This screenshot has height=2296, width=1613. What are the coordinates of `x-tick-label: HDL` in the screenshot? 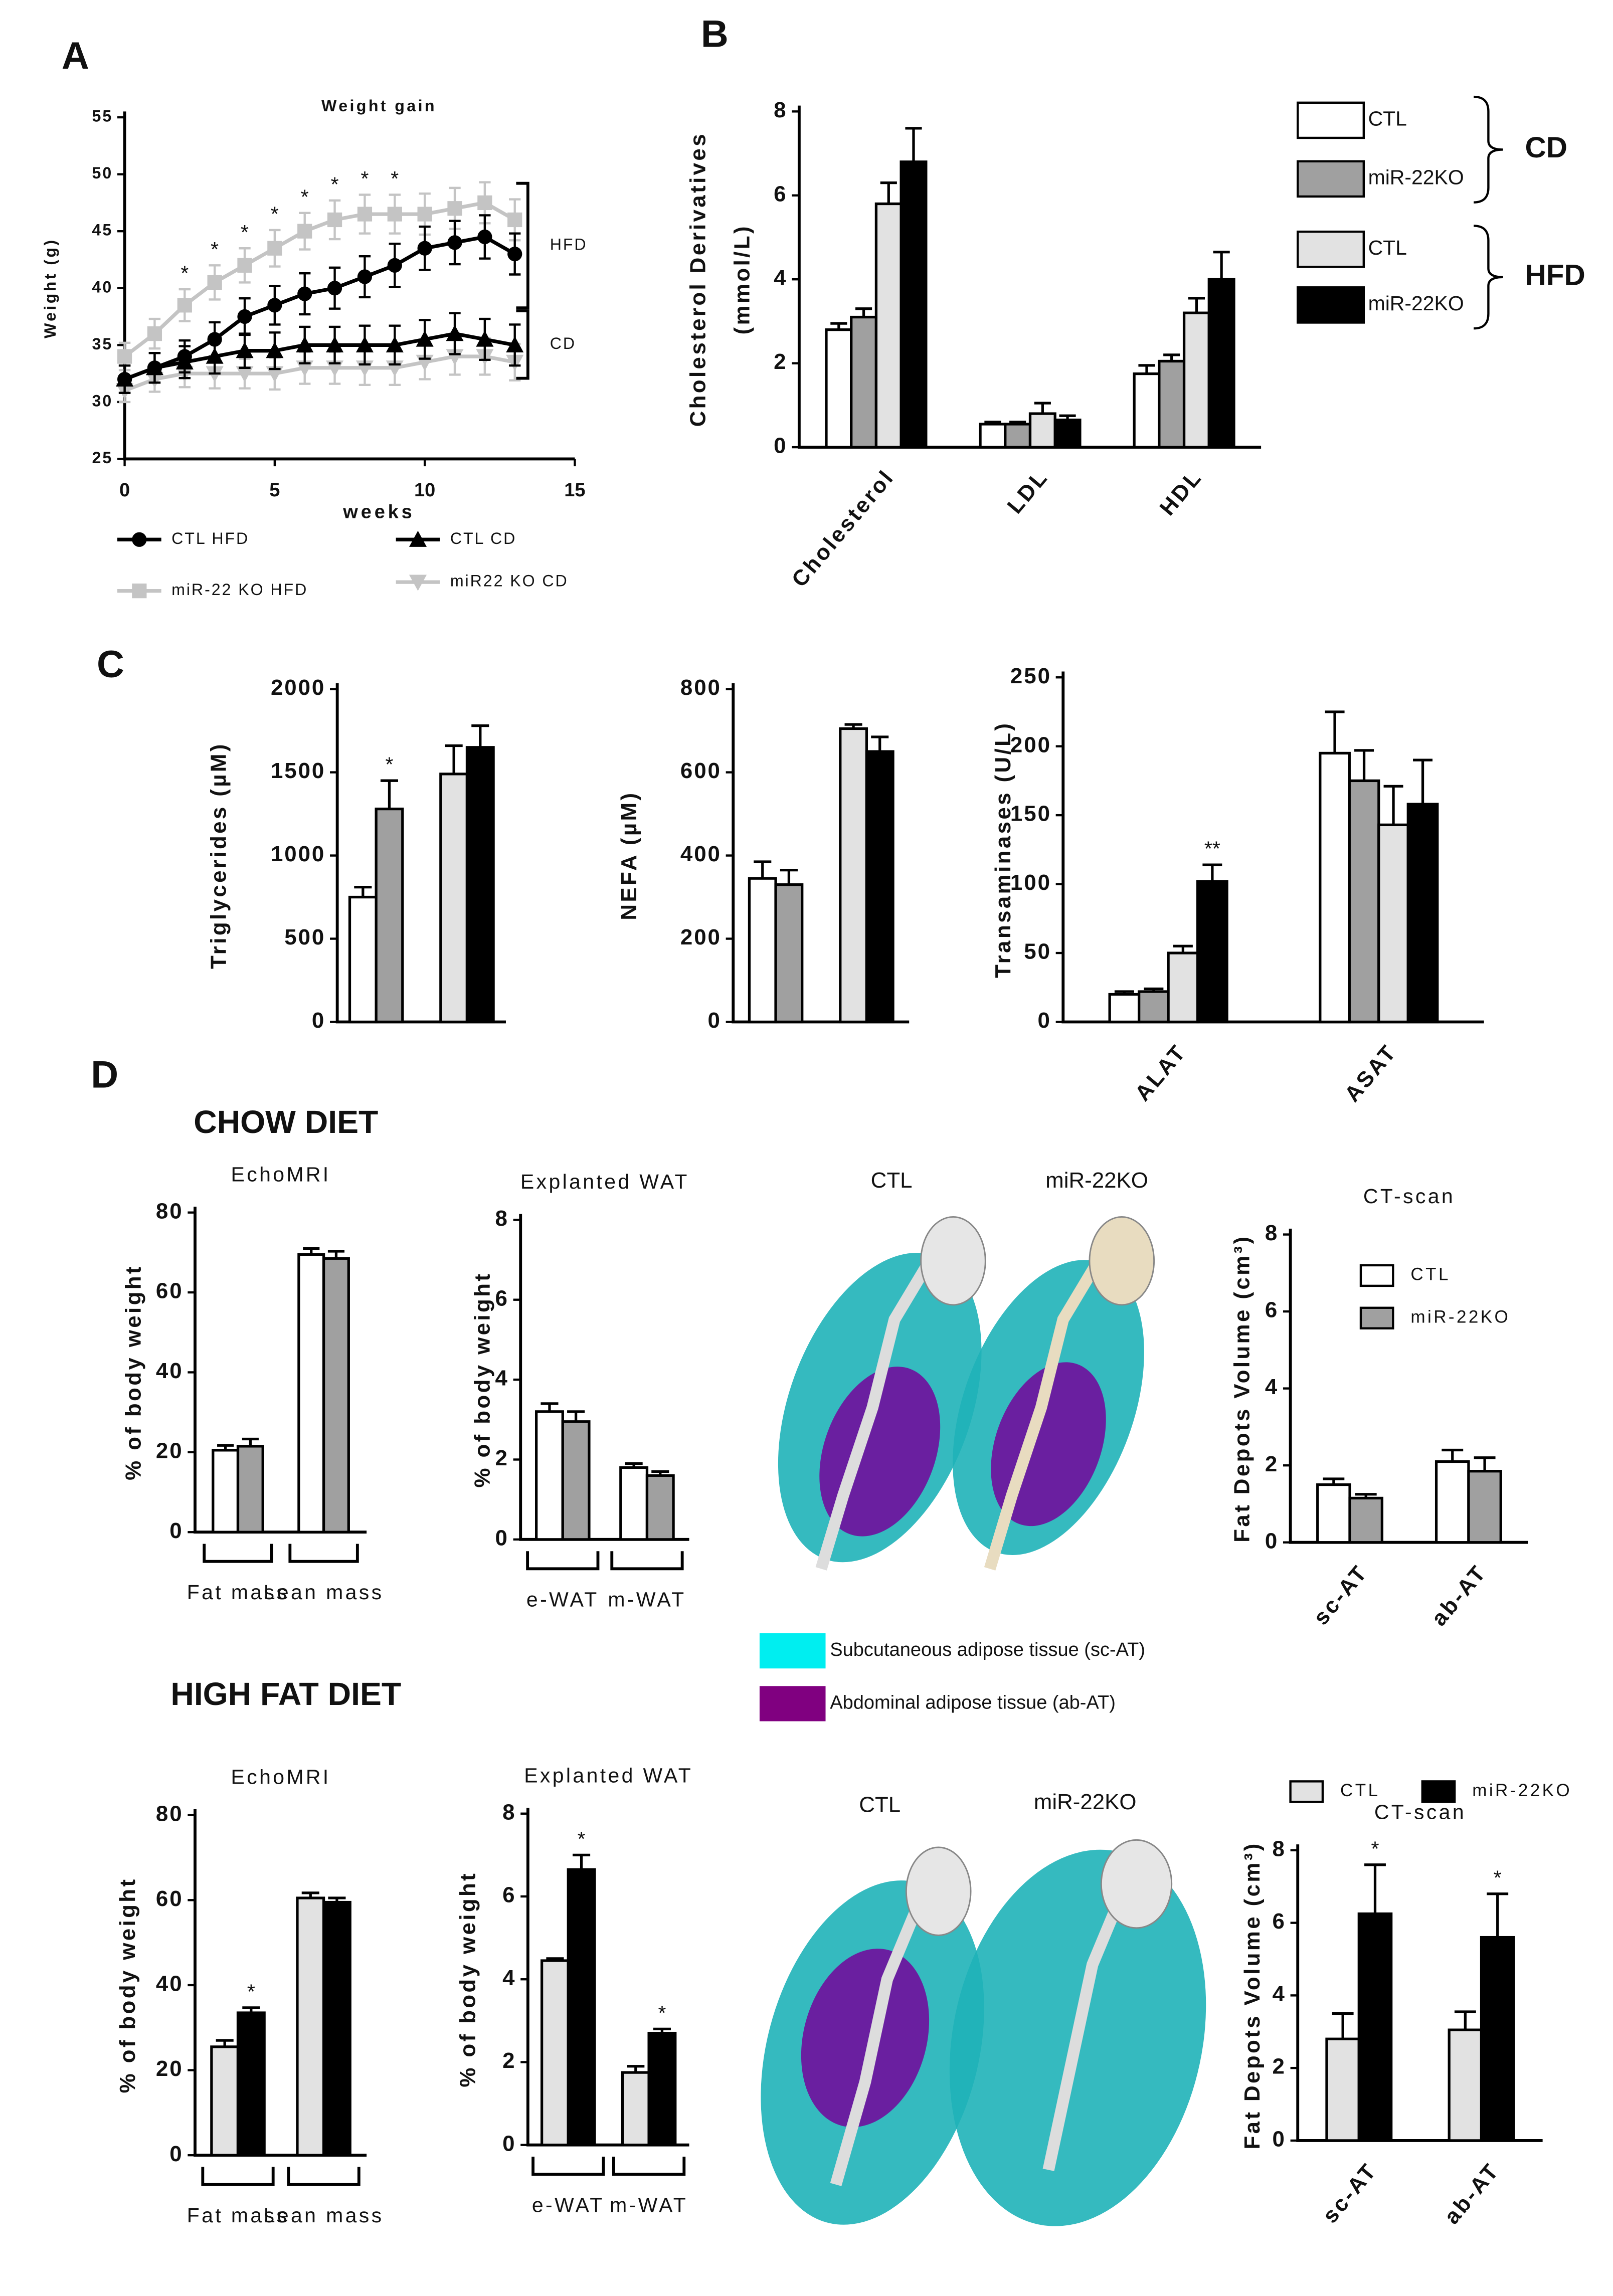 It's located at (1181, 492).